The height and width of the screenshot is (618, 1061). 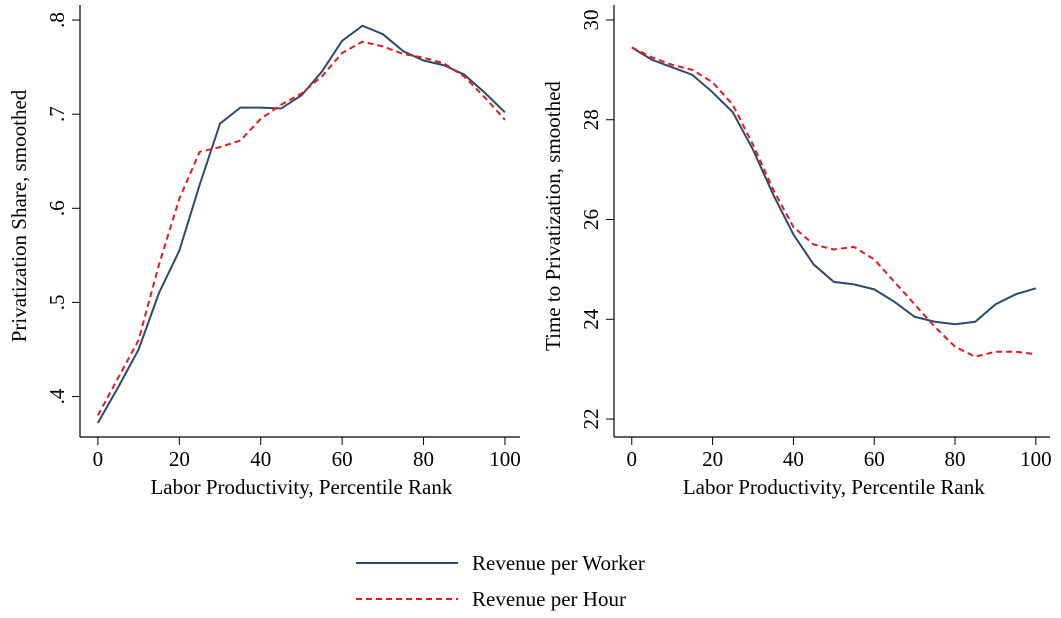 I want to click on y-tick-label: 24, so click(x=591, y=319).